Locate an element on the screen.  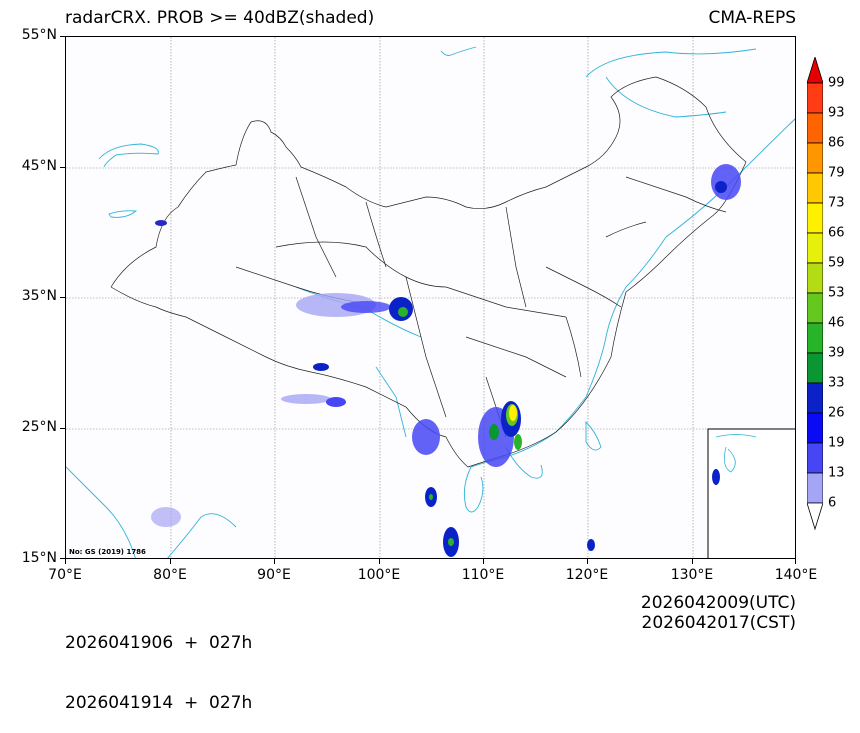
lon-tick-100: 100°E is located at coordinates (379, 575).